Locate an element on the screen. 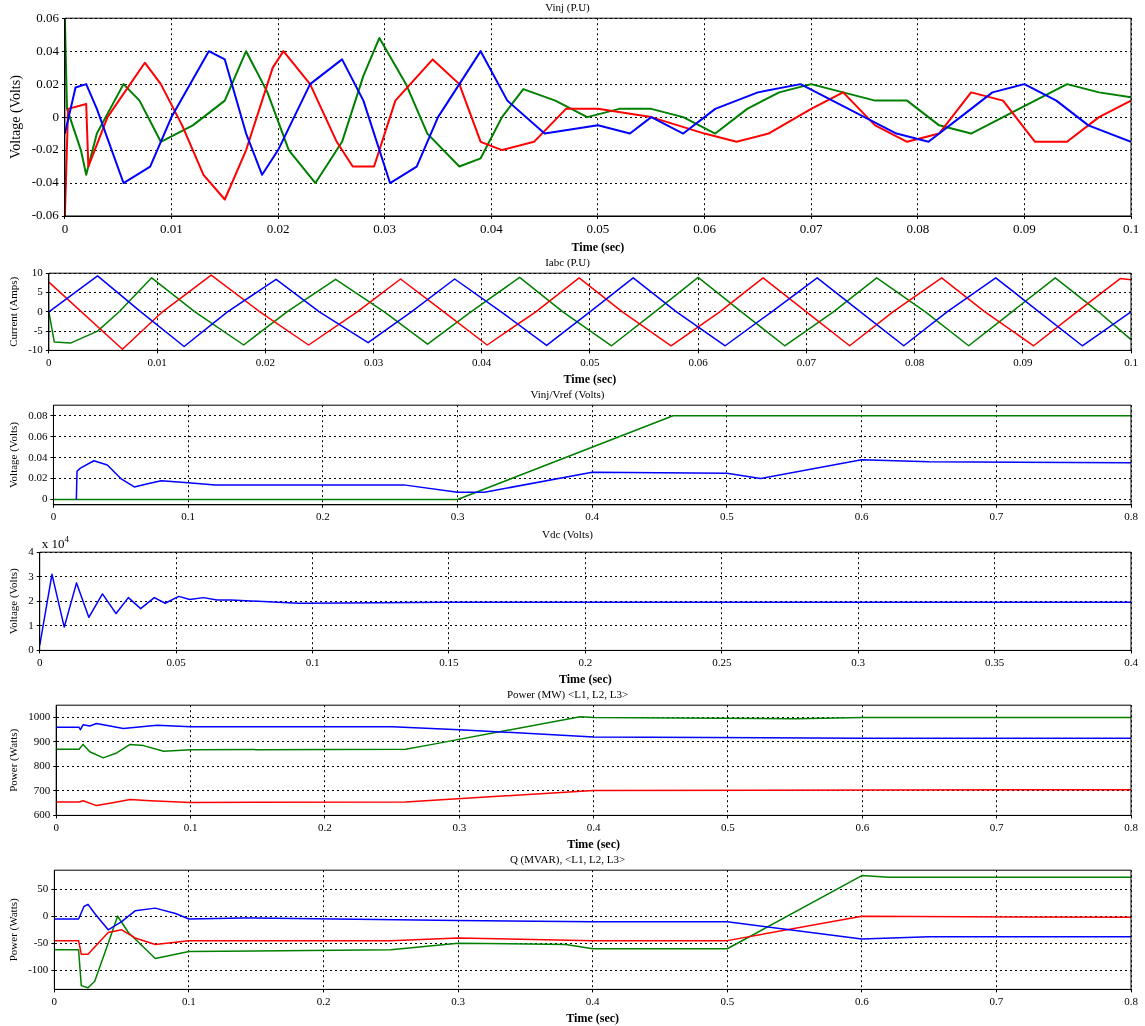 The height and width of the screenshot is (1026, 1145). chart-title: Q (MVAR), <L1, L2, L3> is located at coordinates (567, 860).